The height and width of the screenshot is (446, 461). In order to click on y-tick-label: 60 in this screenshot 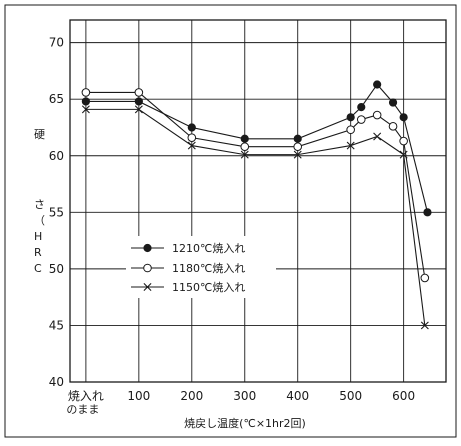, I will do `click(56, 156)`.